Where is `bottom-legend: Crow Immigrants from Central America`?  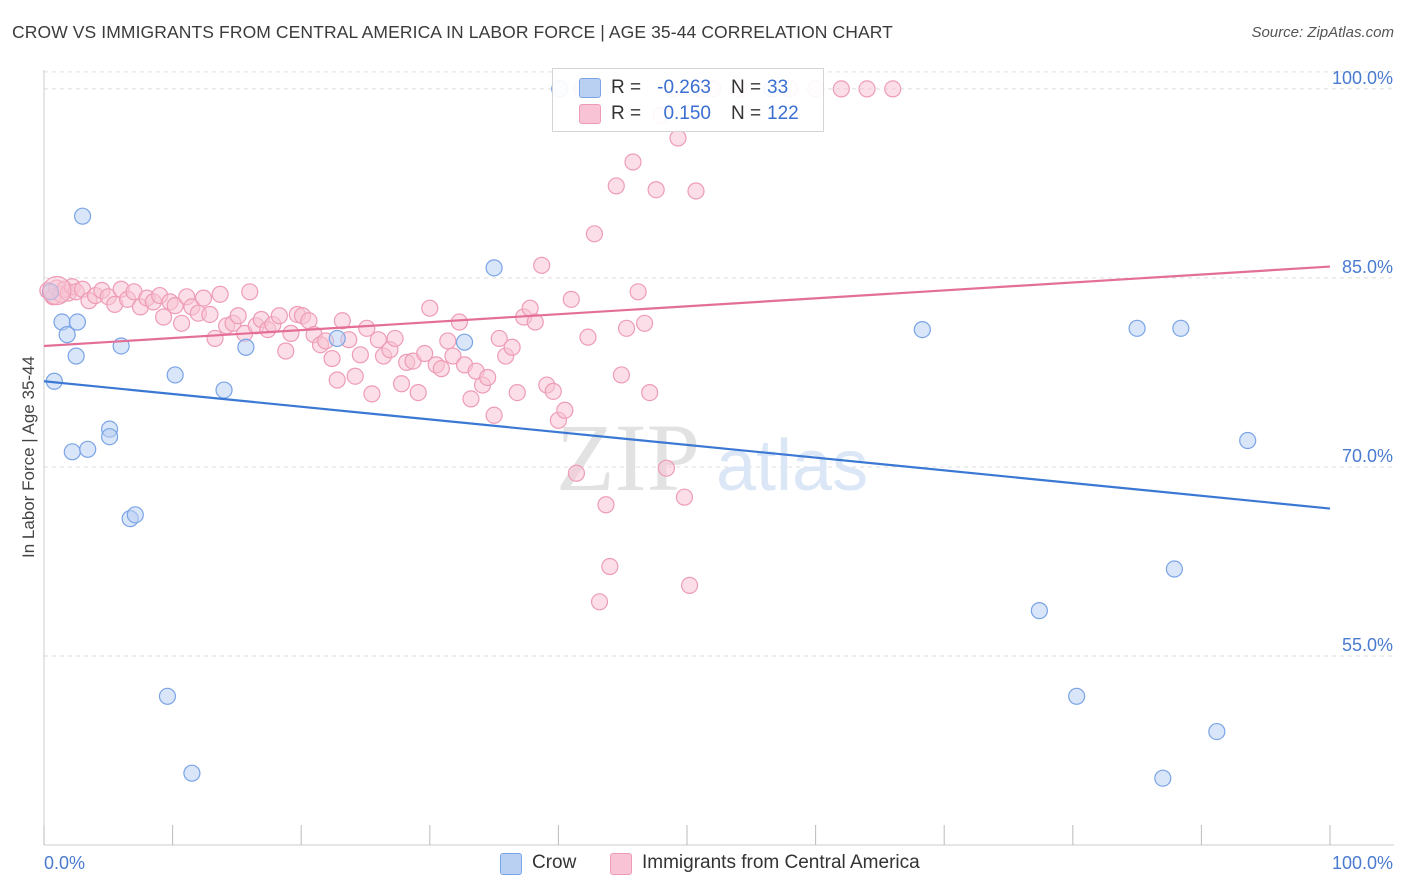 bottom-legend: Crow Immigrants from Central America is located at coordinates (730, 864).